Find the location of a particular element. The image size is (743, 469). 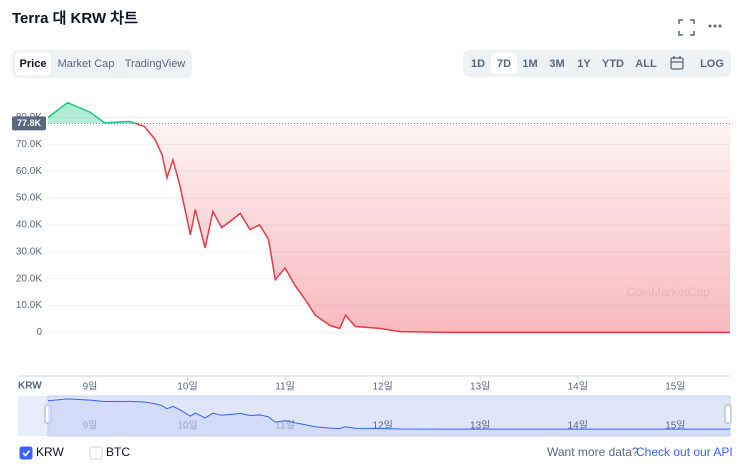

x-axis-label: KRW is located at coordinates (30, 386).